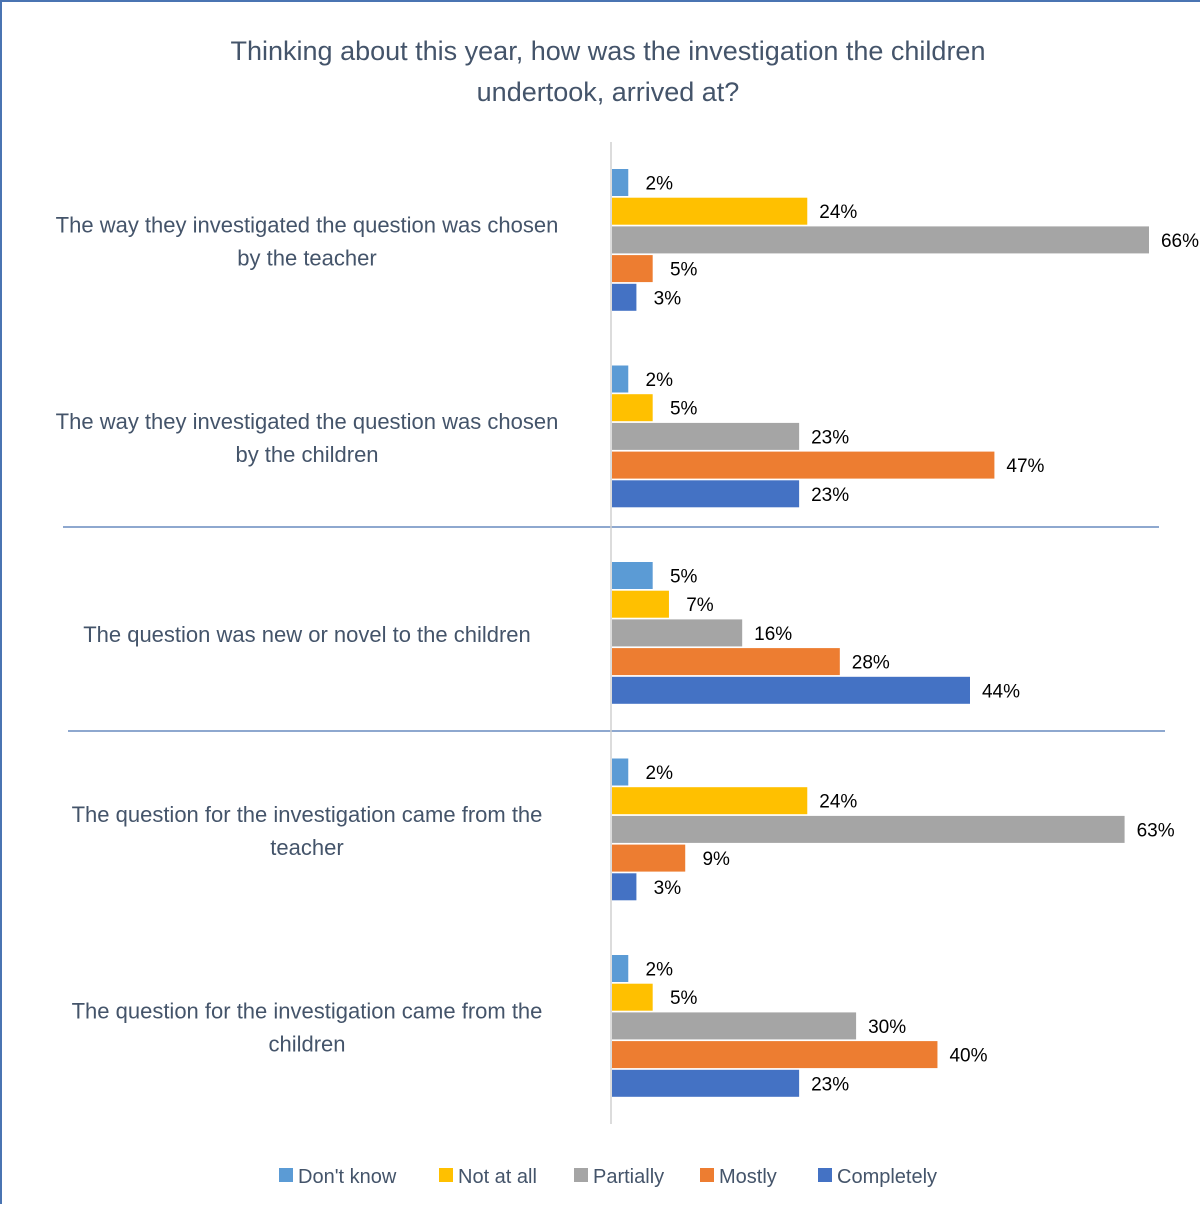 The width and height of the screenshot is (1200, 1206). Describe the element at coordinates (1156, 830) in the screenshot. I see `data-label: 63%` at that location.